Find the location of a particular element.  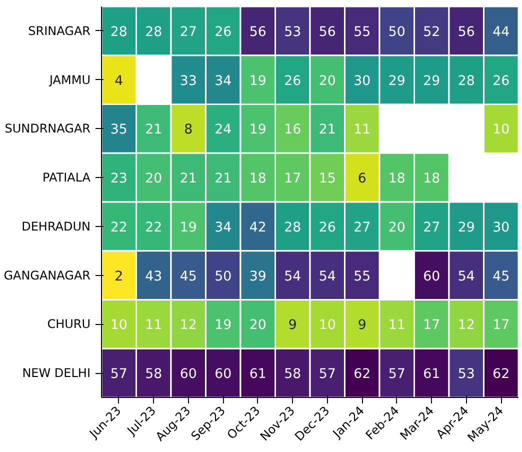

data-label: 2 is located at coordinates (119, 276).